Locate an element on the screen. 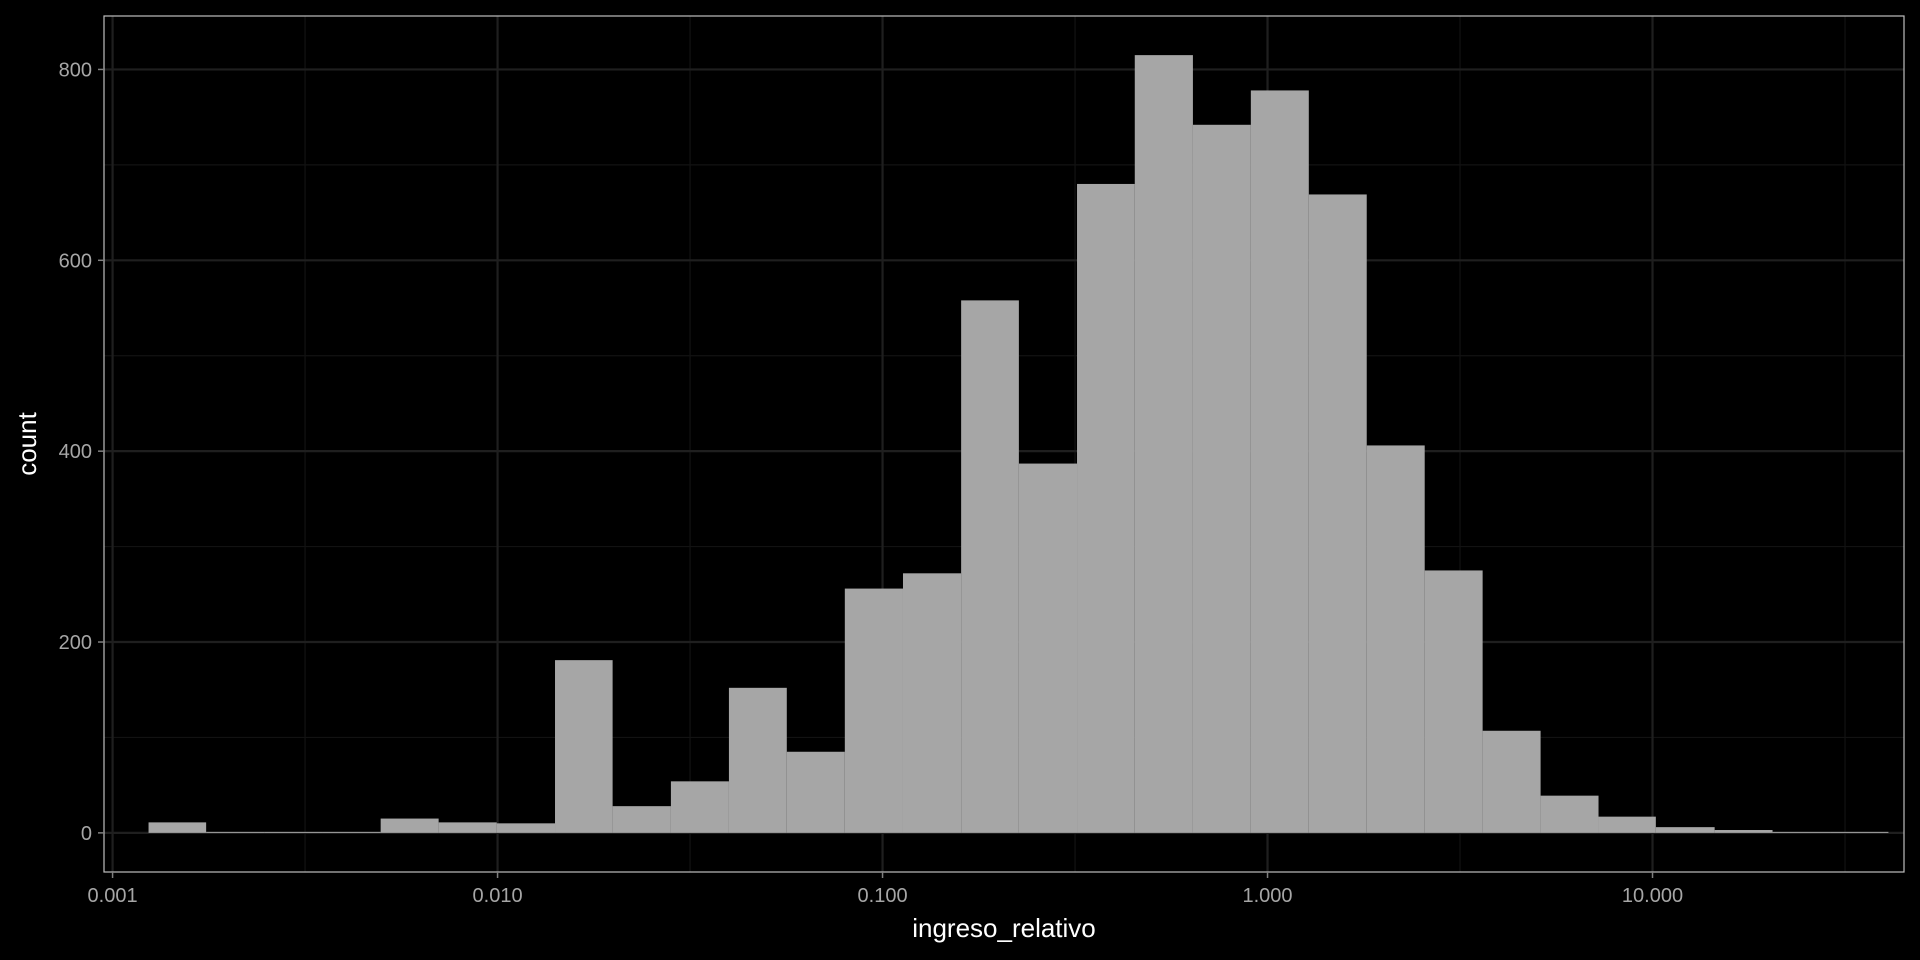 Image resolution: width=1920 pixels, height=960 pixels. x-tick-label: 10.000 is located at coordinates (1652, 896).